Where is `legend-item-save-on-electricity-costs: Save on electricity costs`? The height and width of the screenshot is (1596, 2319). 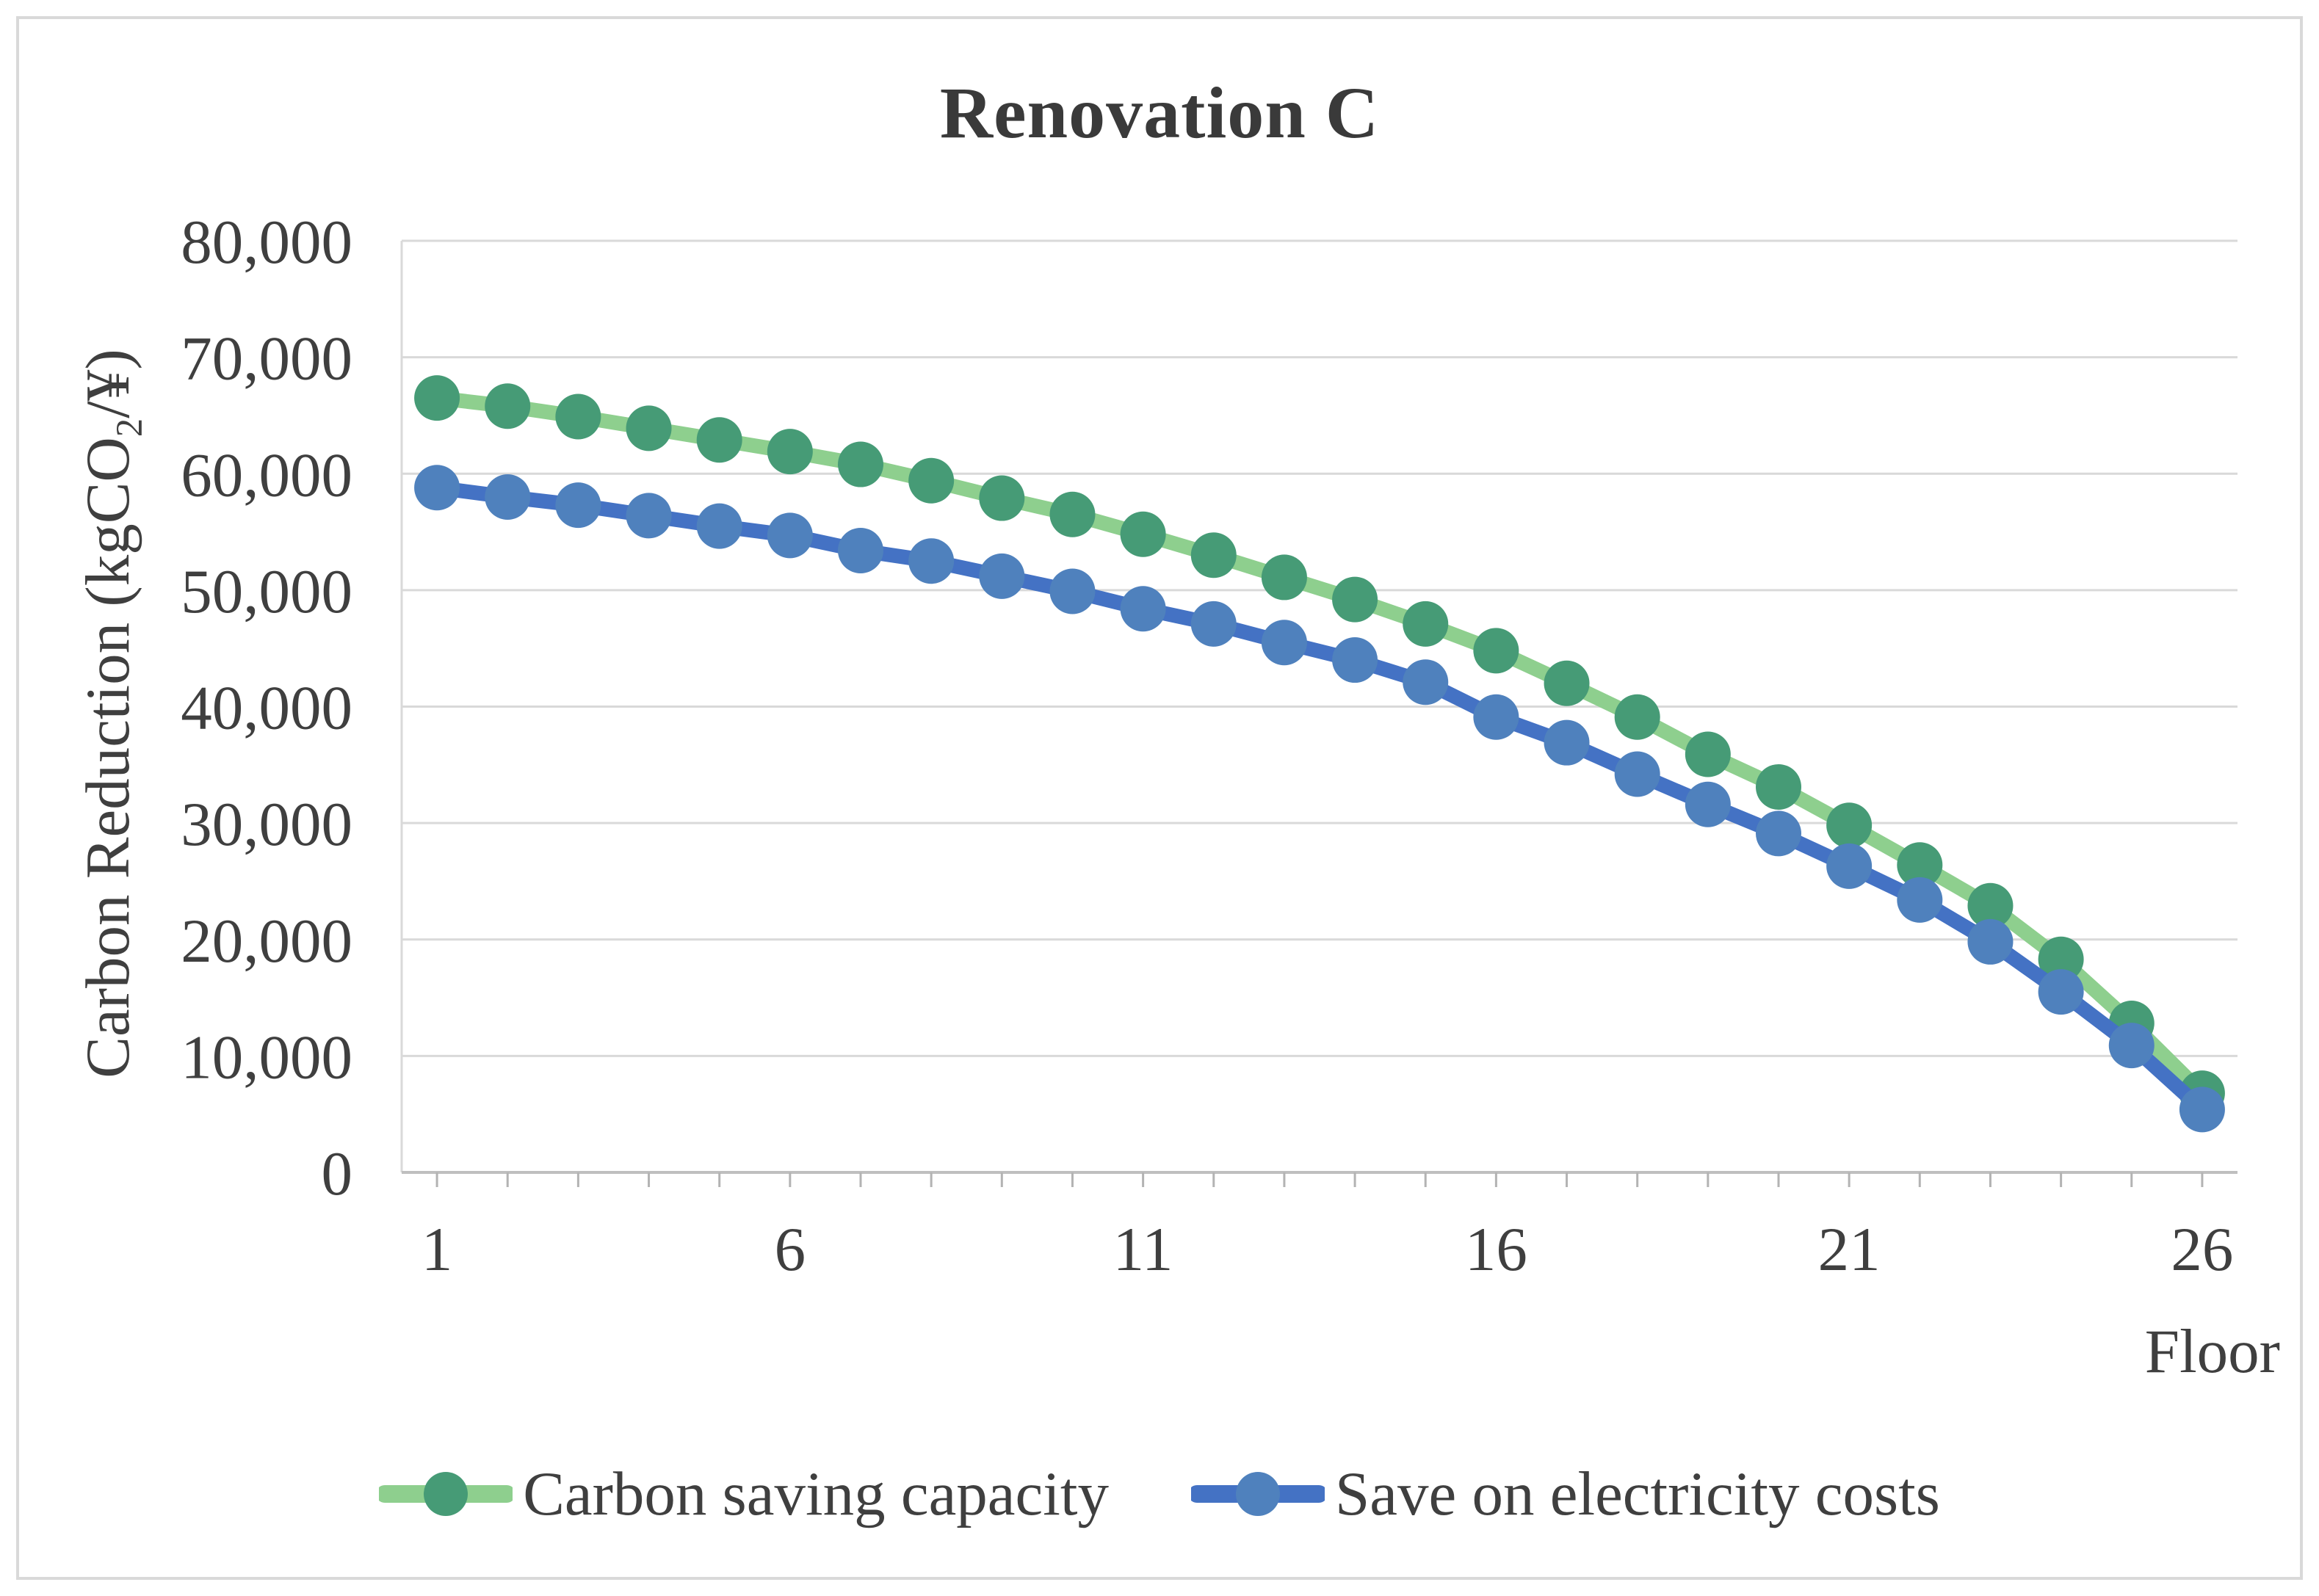 legend-item-save-on-electricity-costs: Save on electricity costs is located at coordinates (1565, 1494).